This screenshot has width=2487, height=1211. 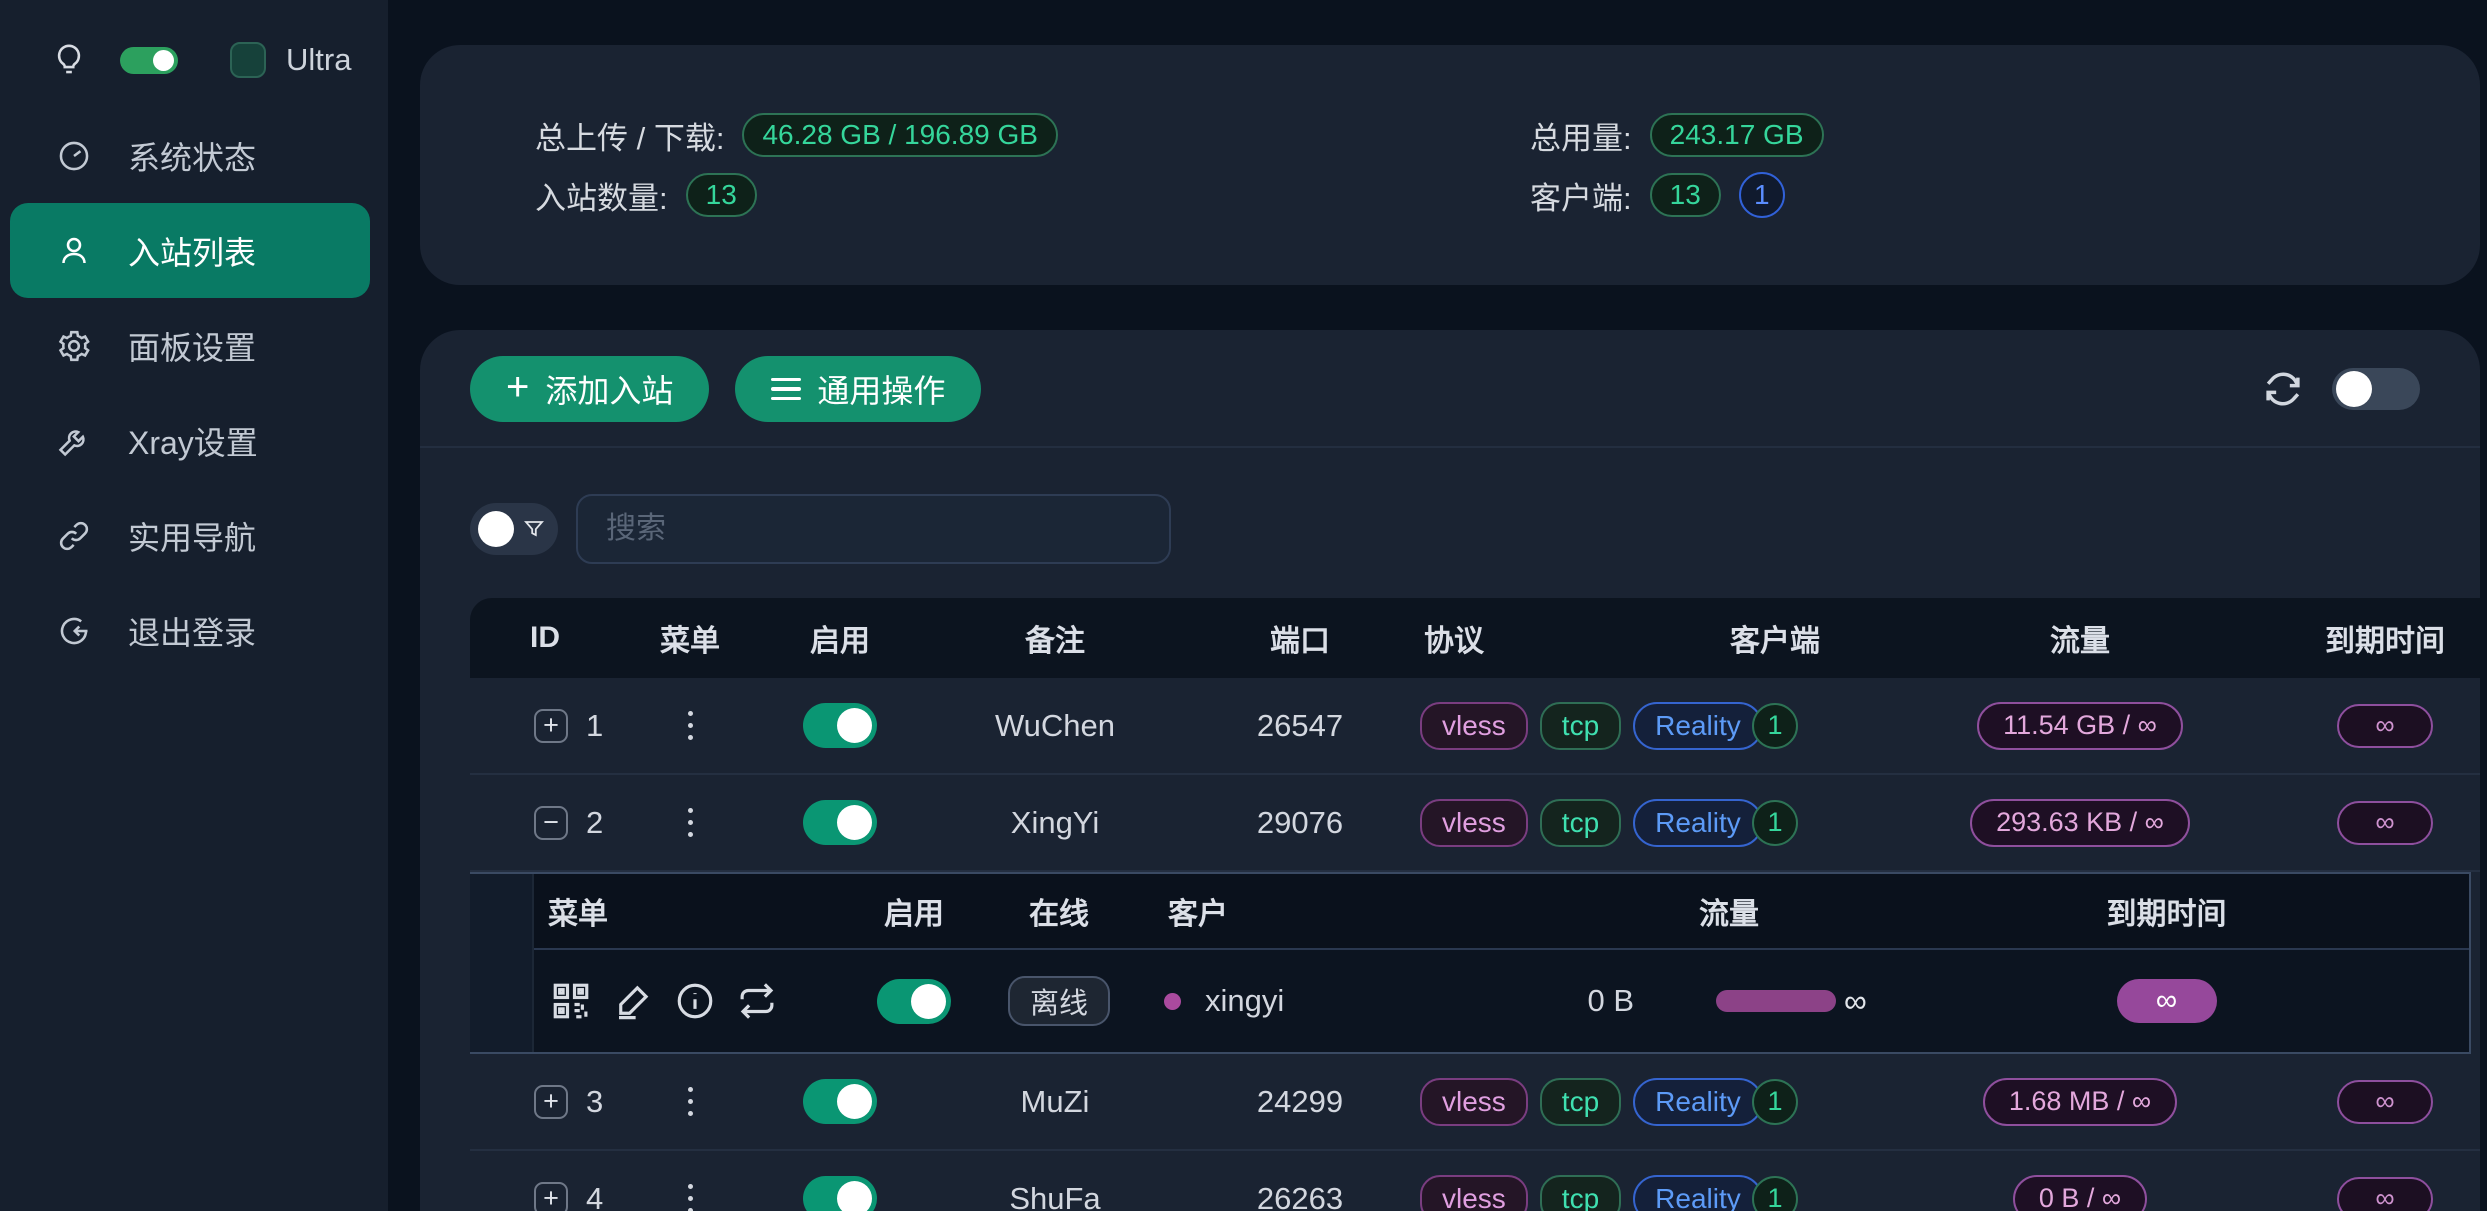 What do you see at coordinates (595, 822) in the screenshot?
I see `row-id: 2` at bounding box center [595, 822].